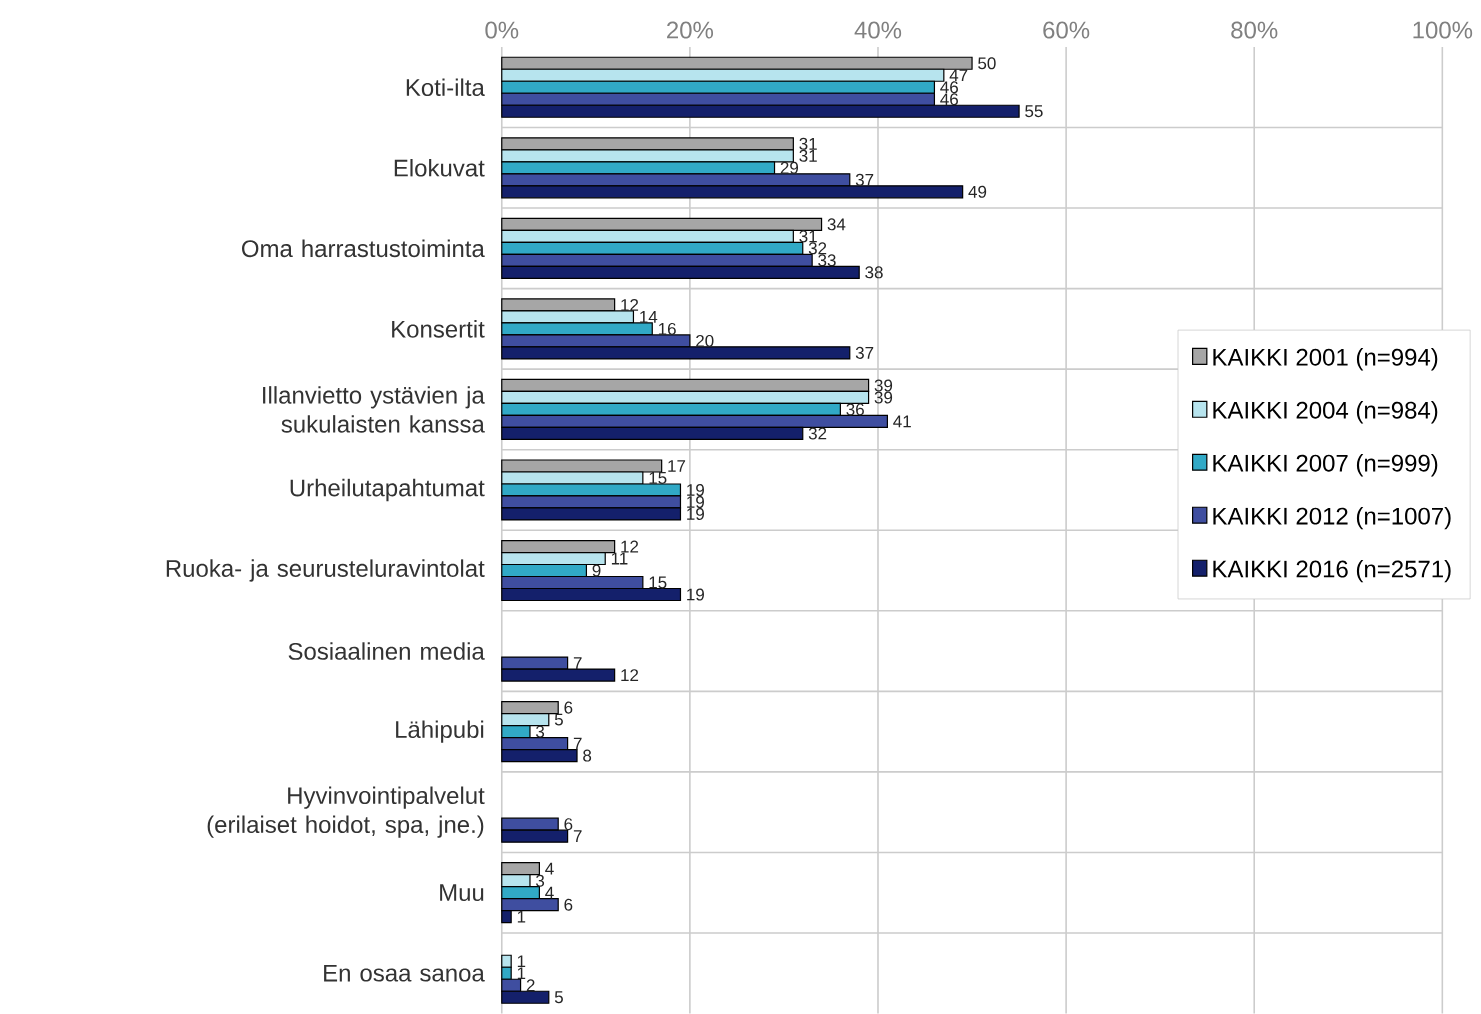 The image size is (1481, 1014). What do you see at coordinates (977, 191) in the screenshot?
I see `data-label: 49` at bounding box center [977, 191].